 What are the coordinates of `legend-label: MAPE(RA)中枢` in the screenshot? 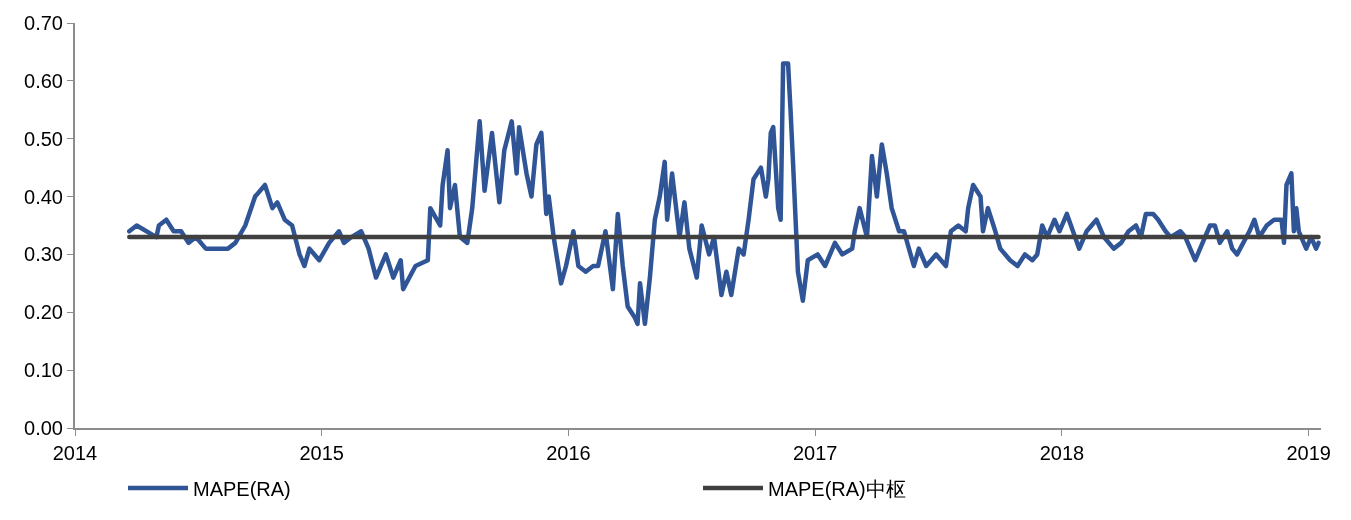 It's located at (837, 488).